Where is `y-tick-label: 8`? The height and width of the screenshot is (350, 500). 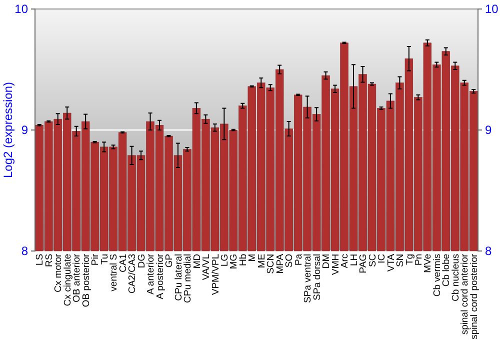
y-tick-label: 8 is located at coordinates (24, 251).